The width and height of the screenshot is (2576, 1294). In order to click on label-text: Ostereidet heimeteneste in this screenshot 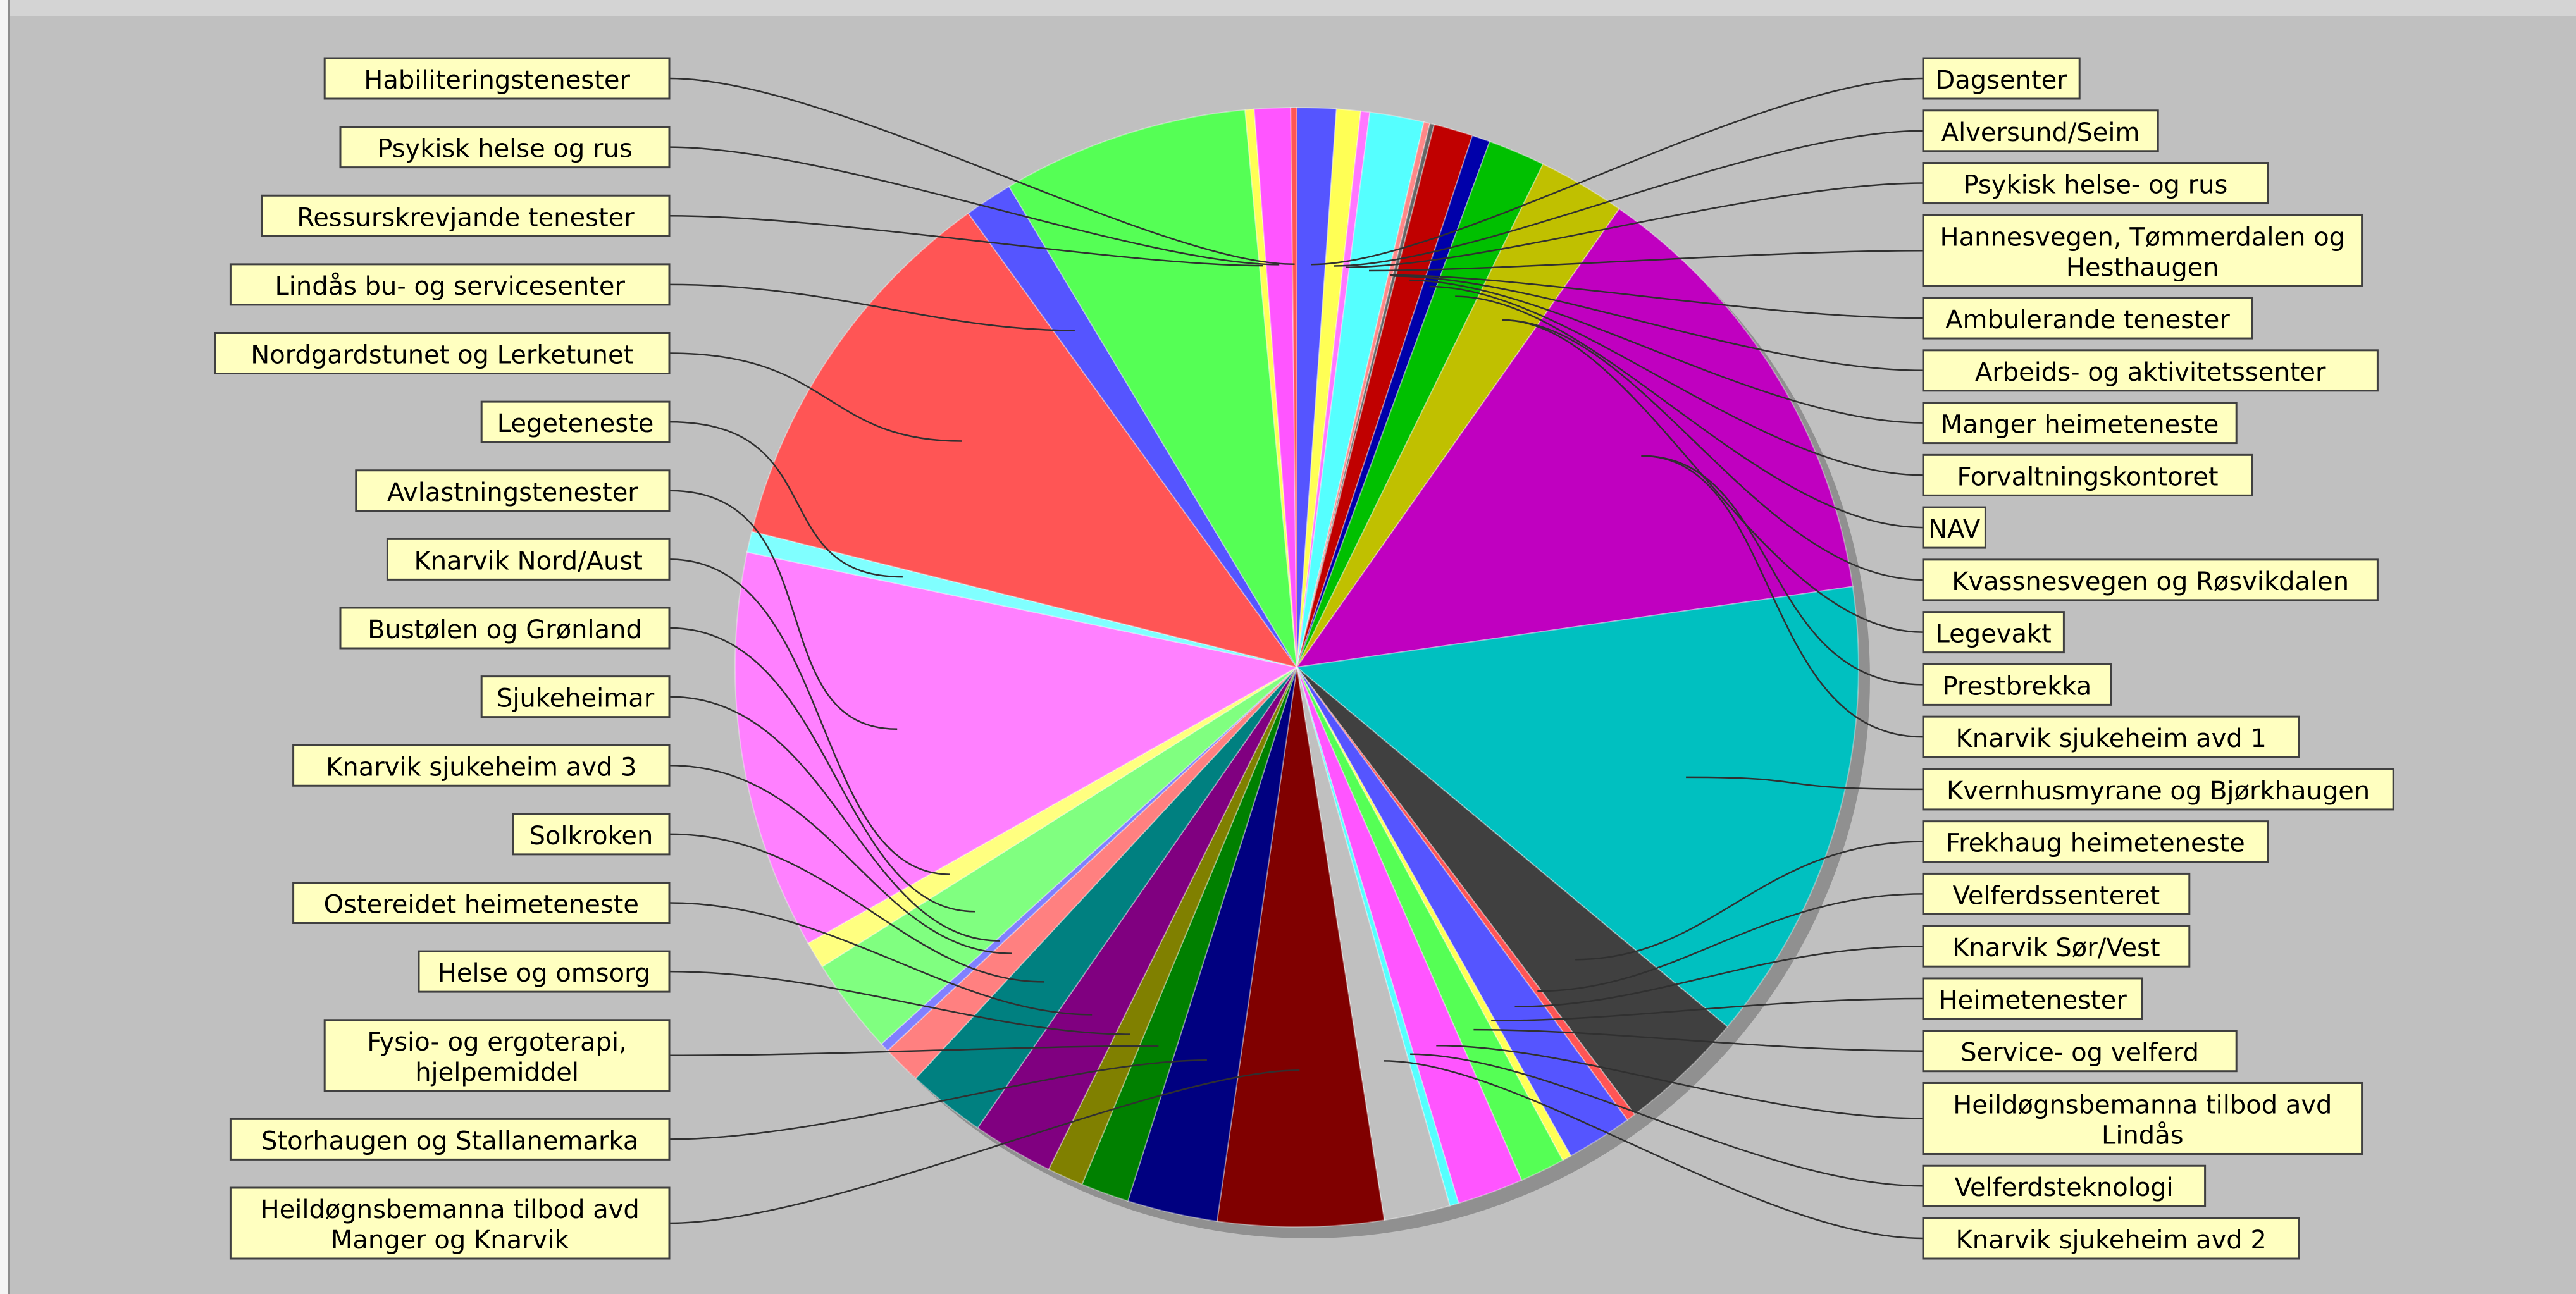, I will do `click(482, 905)`.